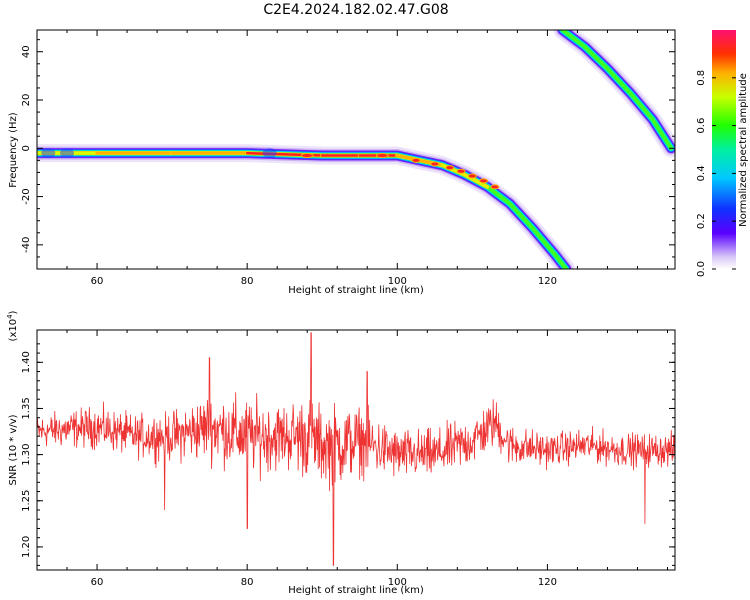  I want to click on snr-y-tick-label: 1.30, so click(26, 454).